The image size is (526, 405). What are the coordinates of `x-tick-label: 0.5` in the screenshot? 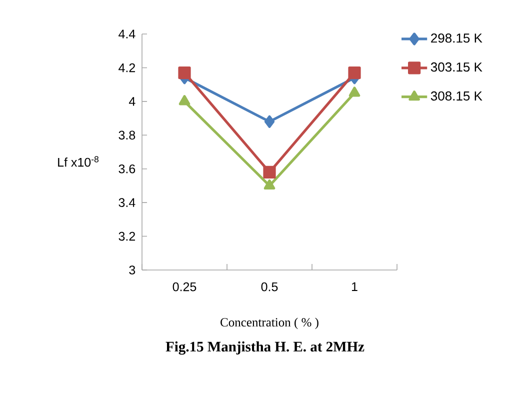 It's located at (269, 287).